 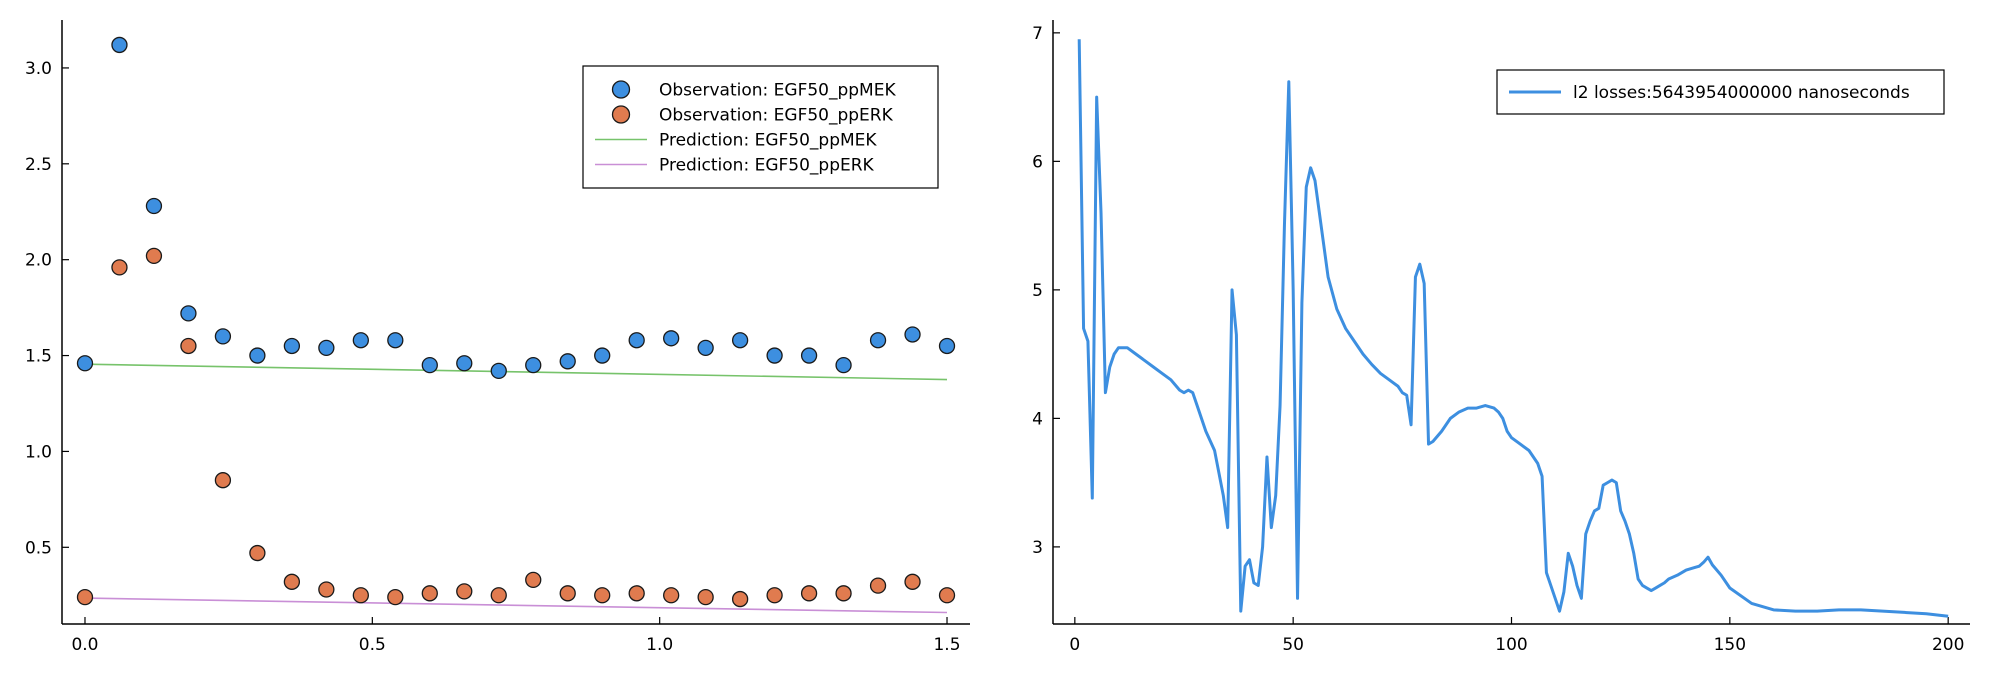 What do you see at coordinates (84, 645) in the screenshot?
I see `x-tick-label: 0.0` at bounding box center [84, 645].